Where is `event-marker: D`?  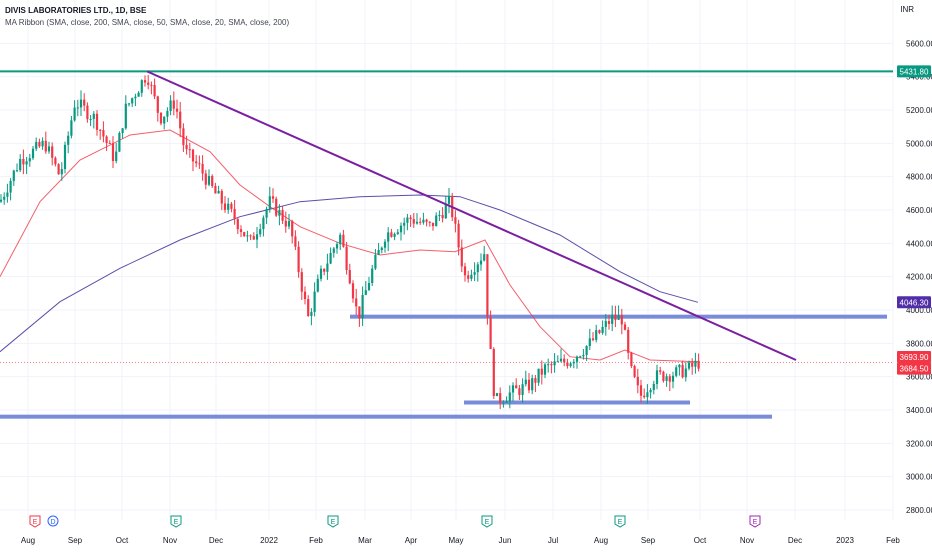
event-marker: D is located at coordinates (53, 521).